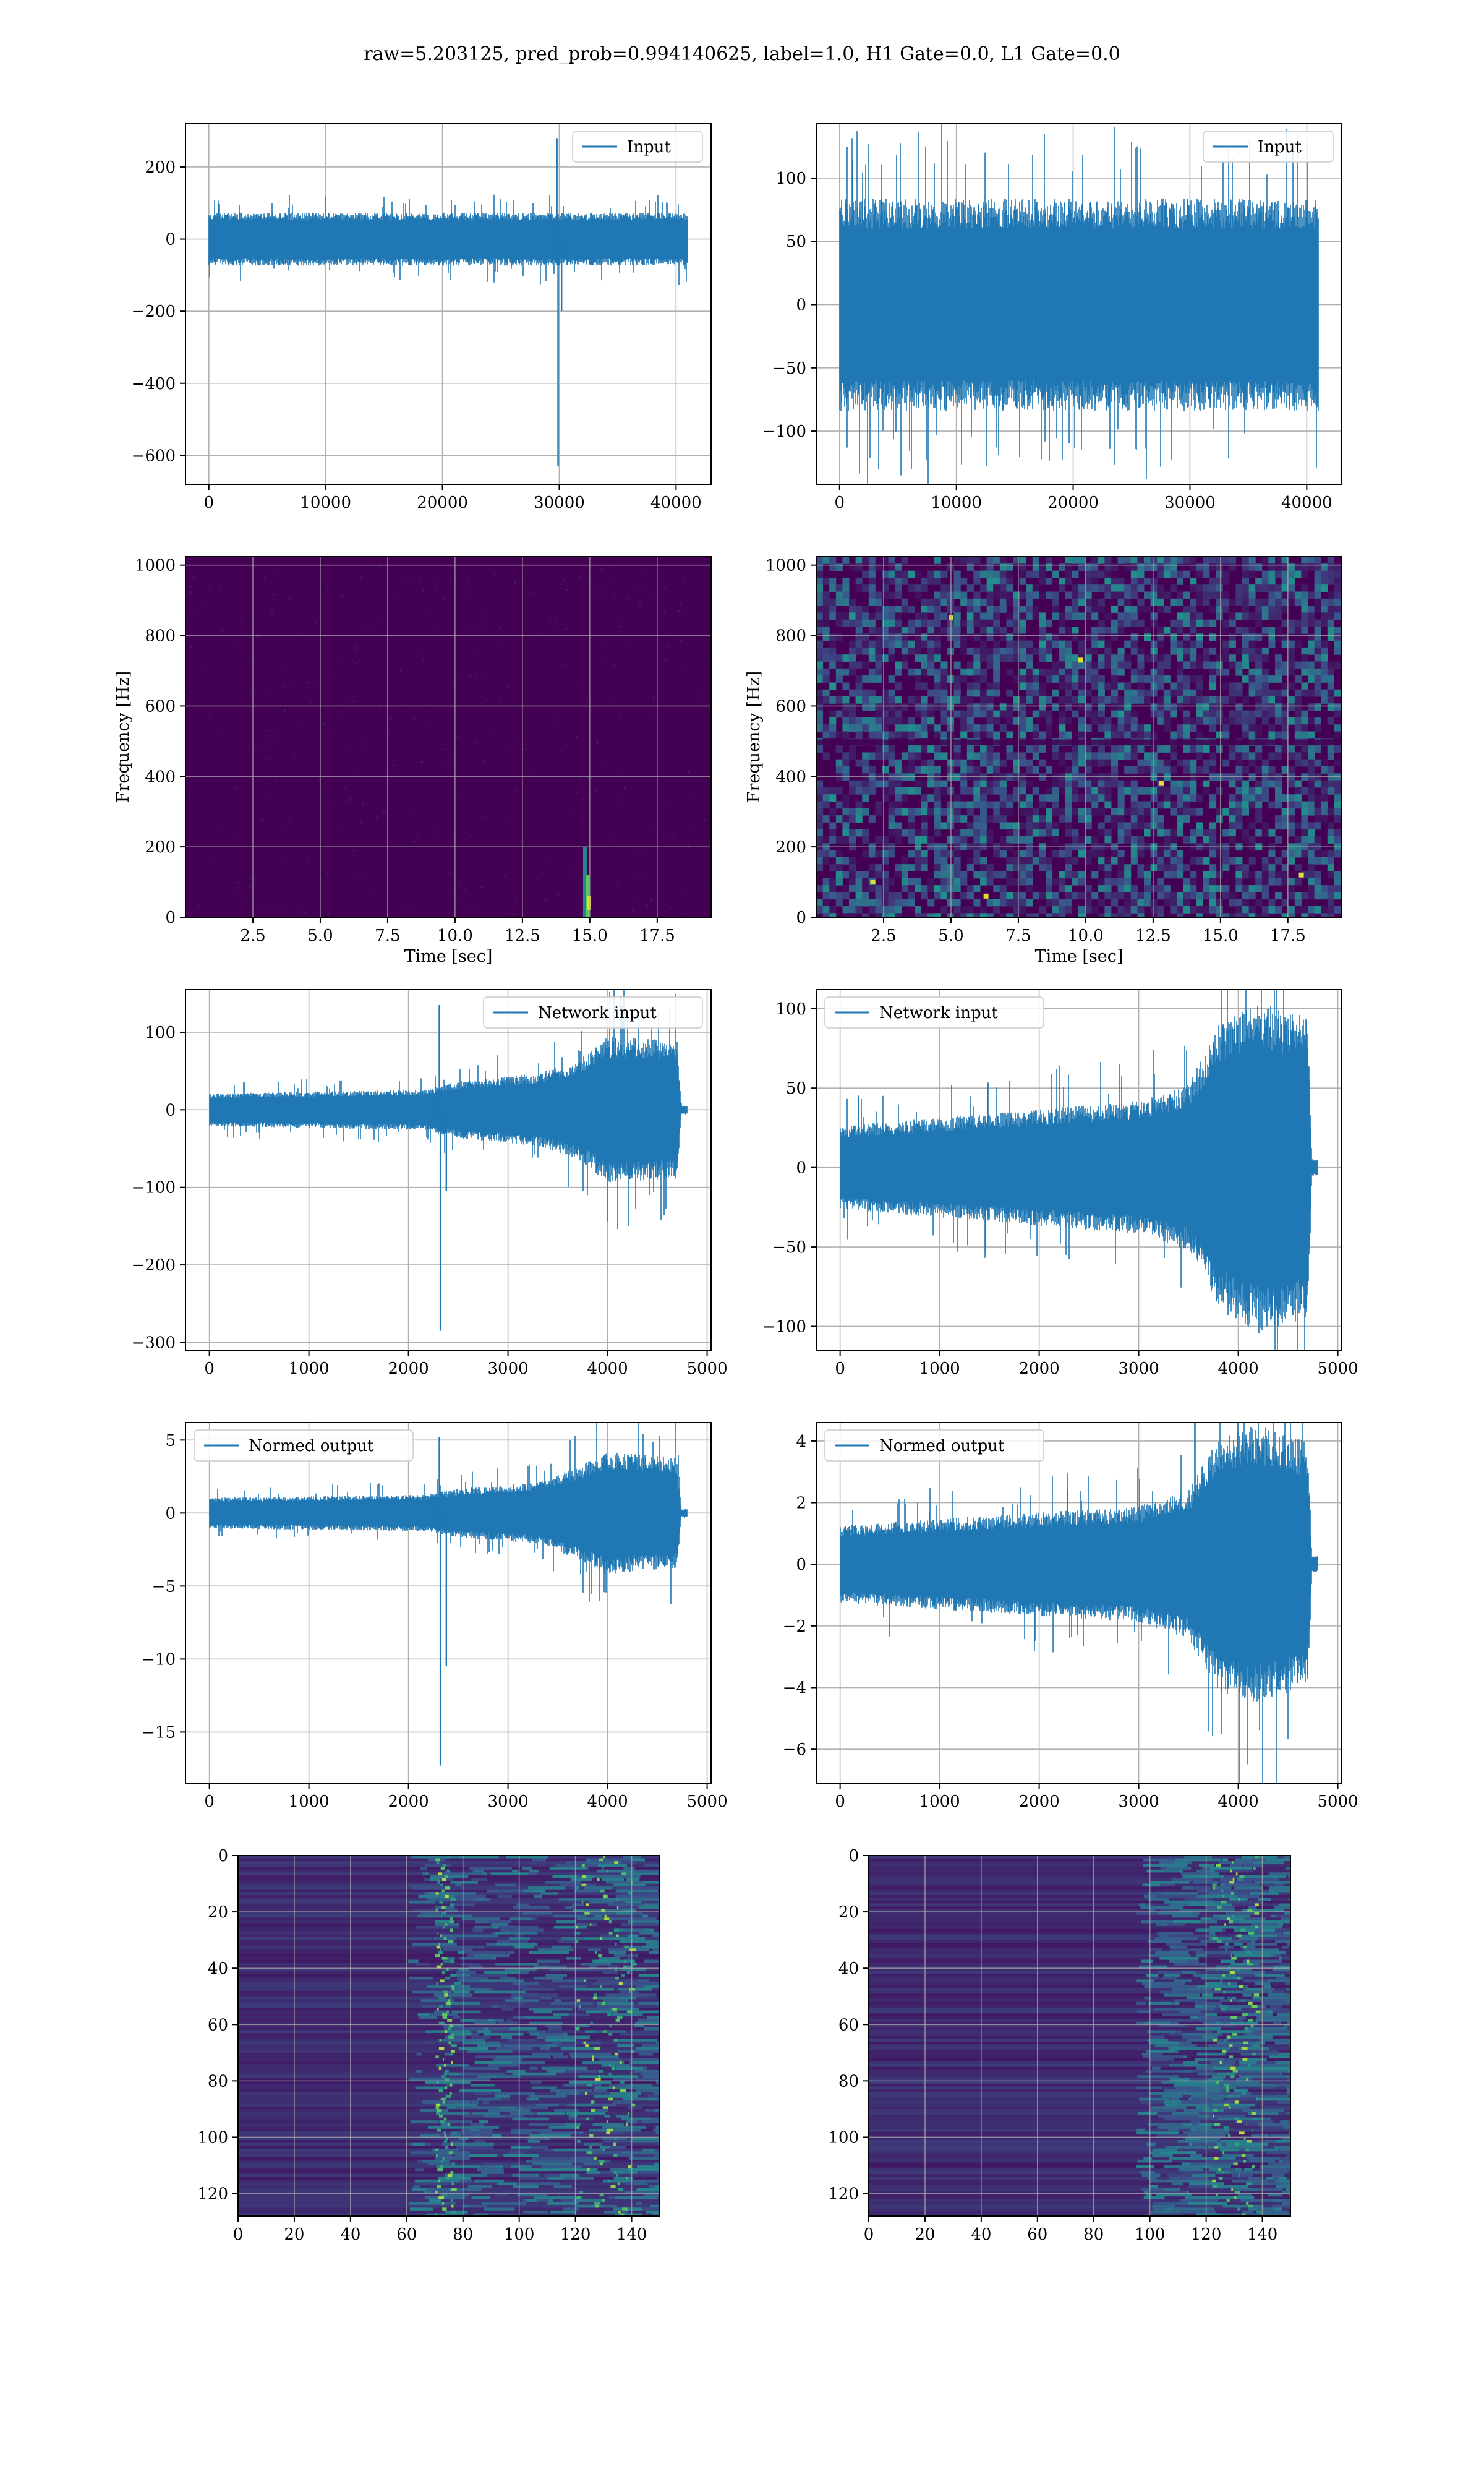 This screenshot has width=1484, height=2474. What do you see at coordinates (448, 240) in the screenshot?
I see `series-line` at bounding box center [448, 240].